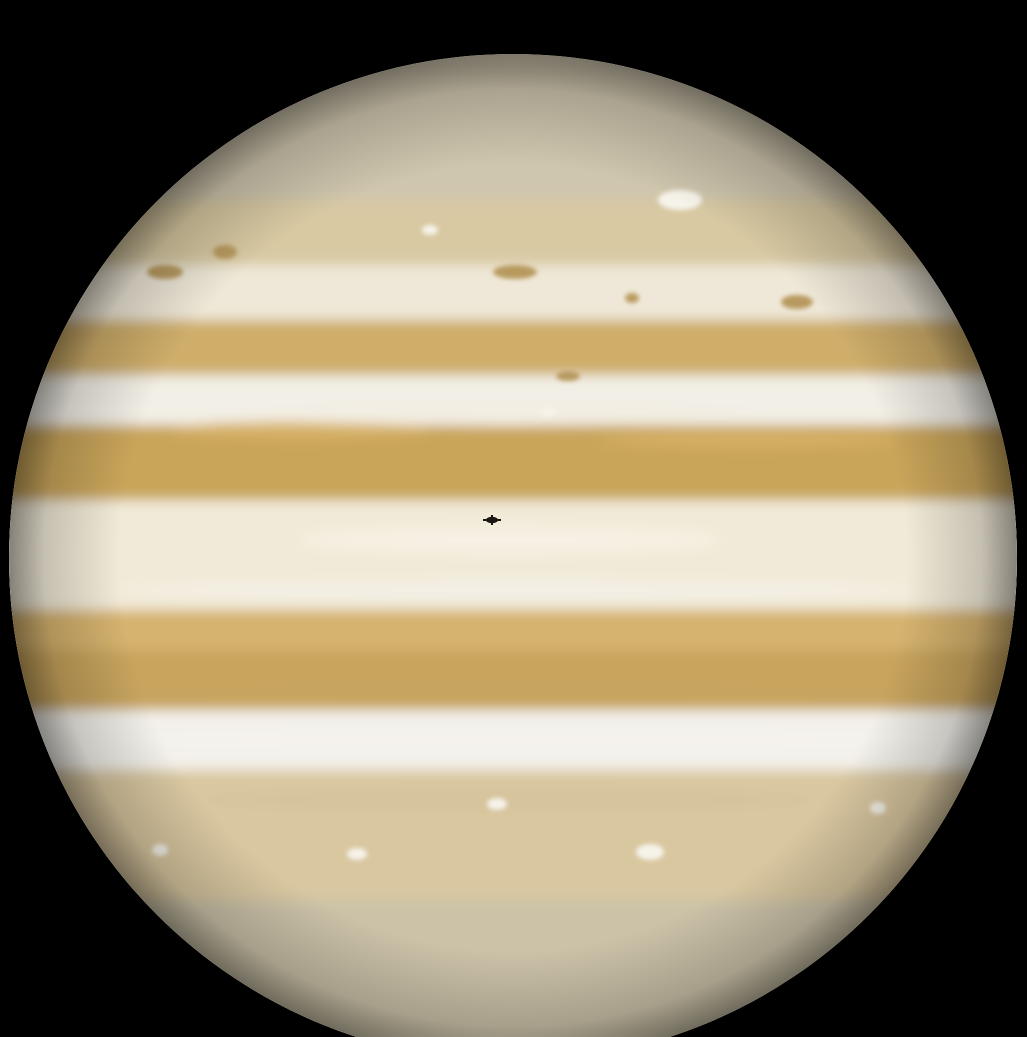 The image size is (1027, 1037). I want to click on moon-shadow-streak-vertical, so click(492, 520).